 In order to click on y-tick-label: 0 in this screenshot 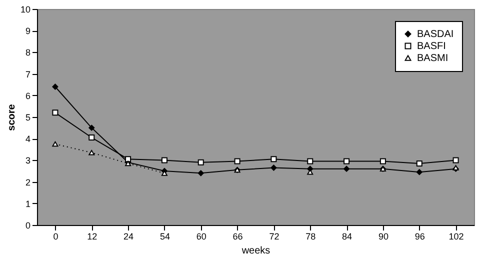, I will do `click(27, 225)`.